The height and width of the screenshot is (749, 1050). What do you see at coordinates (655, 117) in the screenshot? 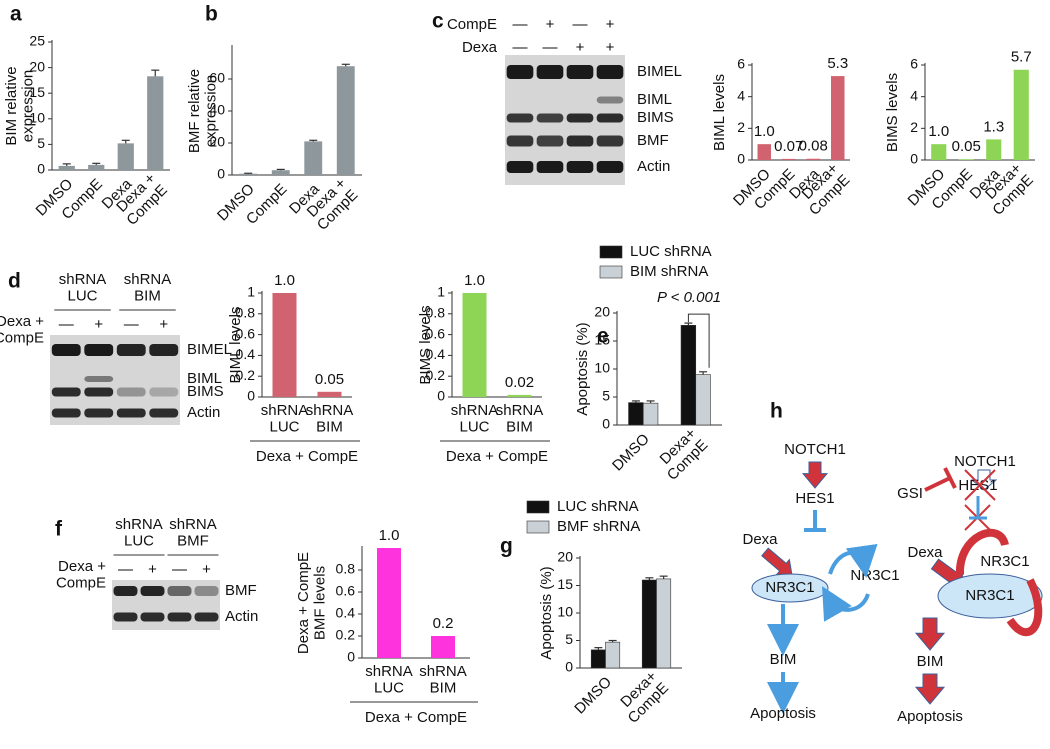
I see `band-label: BIMS` at bounding box center [655, 117].